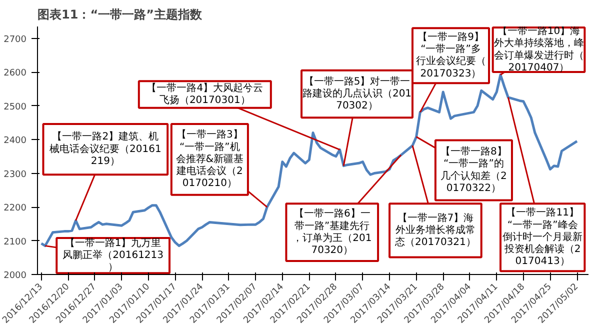 Image resolution: width=600 pixels, height=332 pixels. Describe the element at coordinates (332, 232) in the screenshot. I see `annotation: 【一带一路6】一带一路”基建先行，订单为王（20170320）` at that location.